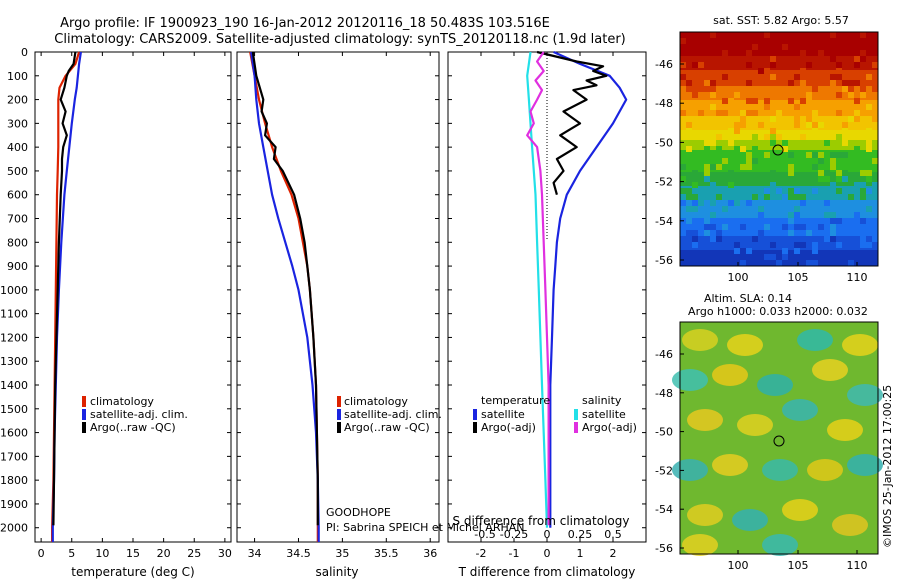 This screenshot has height=580, width=900. What do you see at coordinates (503, 414) in the screenshot?
I see `legend-label-t-satellite: satellite` at bounding box center [503, 414].